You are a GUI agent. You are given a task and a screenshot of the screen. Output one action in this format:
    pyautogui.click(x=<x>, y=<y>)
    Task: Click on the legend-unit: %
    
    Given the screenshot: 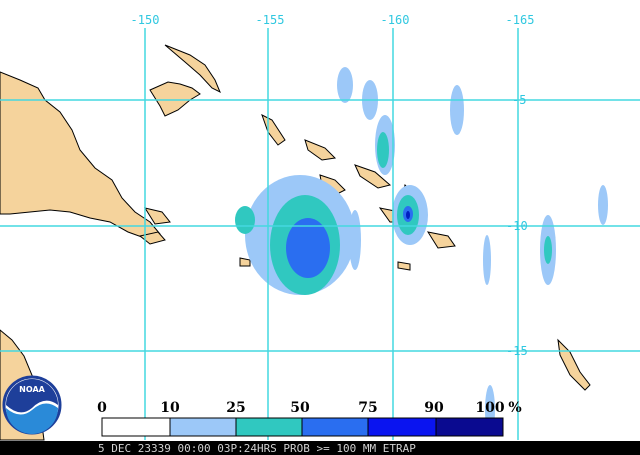 What is the action you would take?
    pyautogui.click(x=514, y=408)
    